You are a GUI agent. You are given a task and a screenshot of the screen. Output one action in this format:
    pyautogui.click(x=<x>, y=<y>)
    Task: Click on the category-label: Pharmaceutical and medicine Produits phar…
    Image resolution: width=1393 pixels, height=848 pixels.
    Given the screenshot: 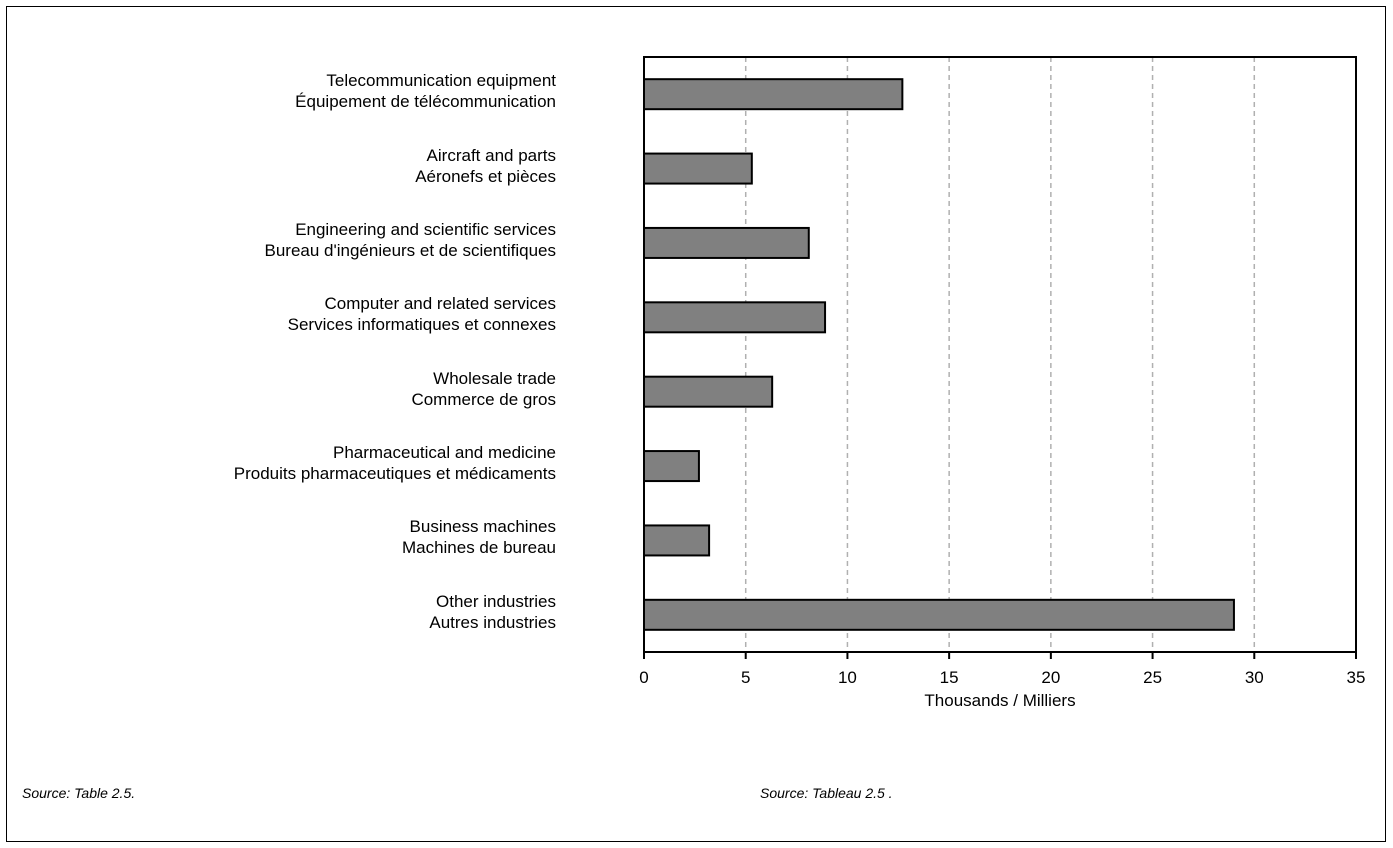 What is the action you would take?
    pyautogui.click(x=278, y=463)
    